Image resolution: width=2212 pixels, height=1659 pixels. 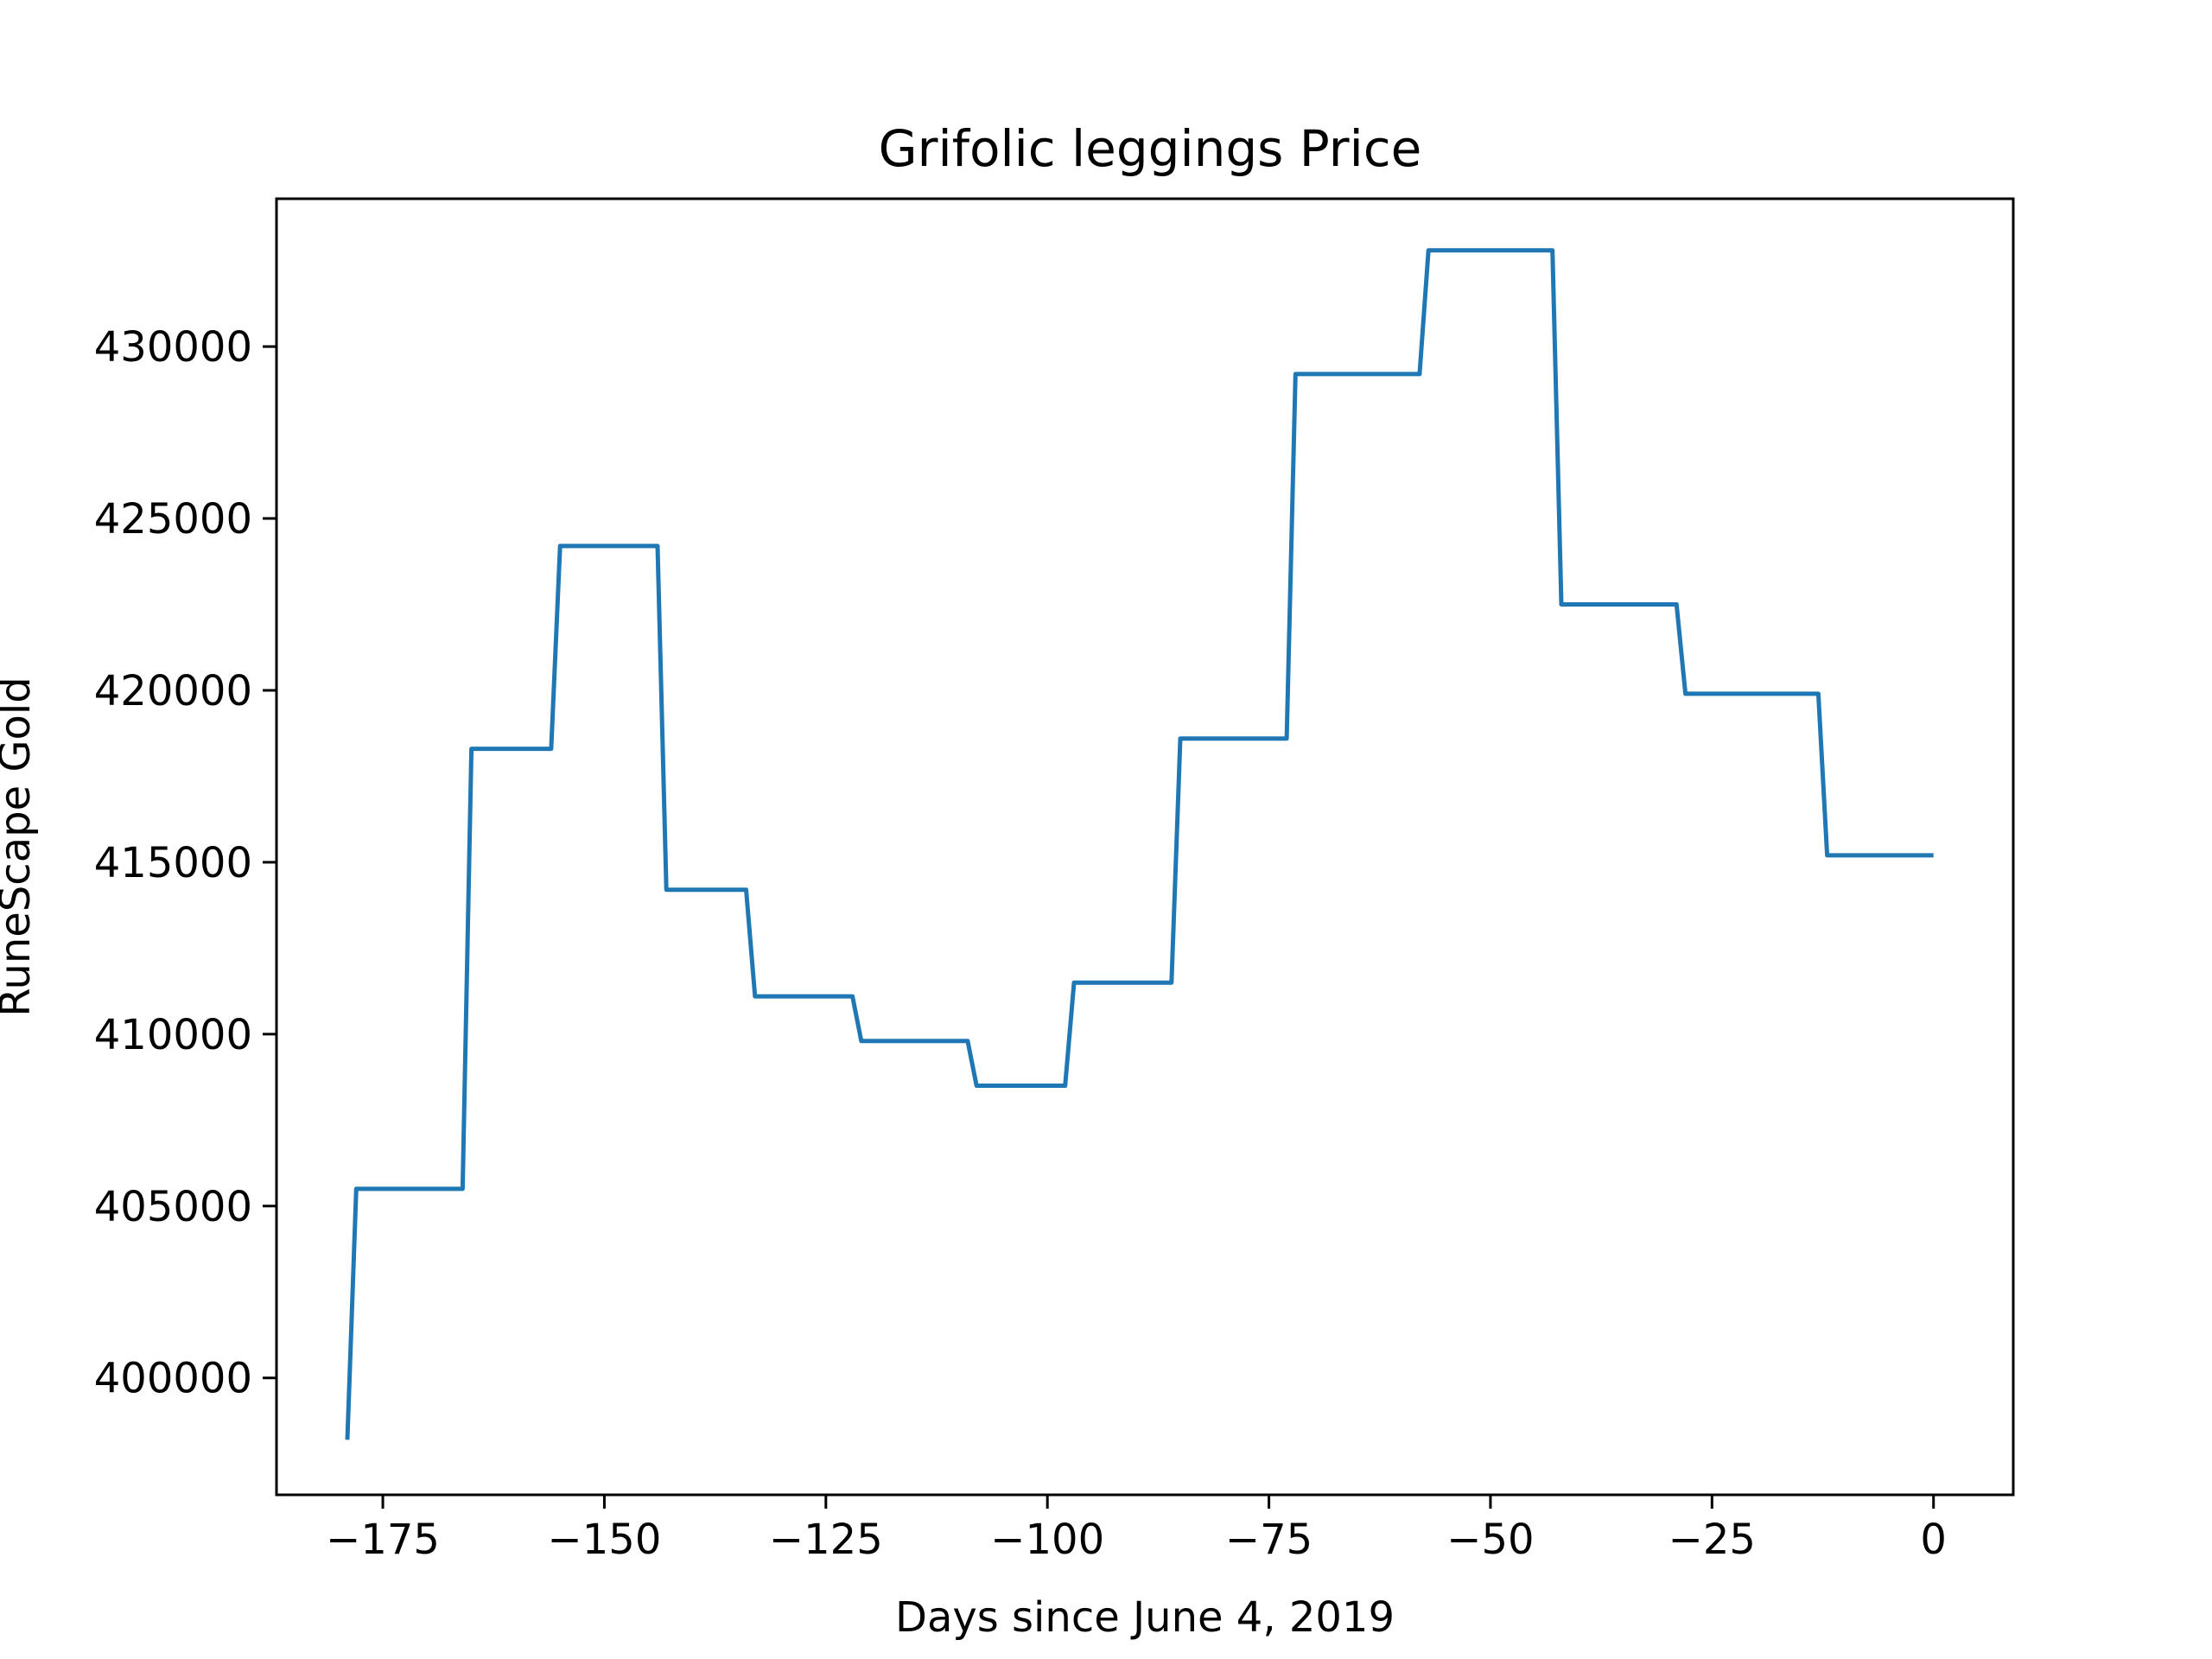 What do you see at coordinates (1712, 1540) in the screenshot?
I see `x-tick-label: −25` at bounding box center [1712, 1540].